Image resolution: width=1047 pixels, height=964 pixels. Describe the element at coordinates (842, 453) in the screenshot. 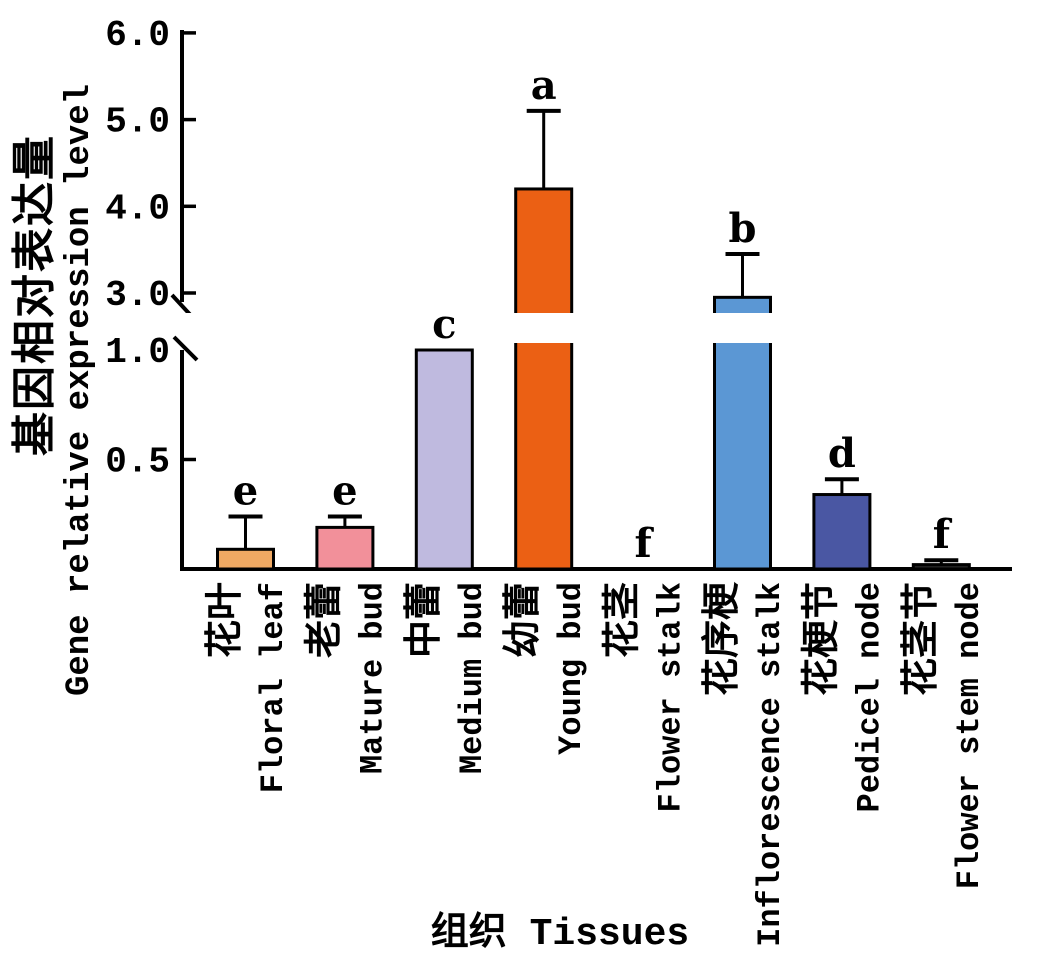

I see `sig-letter: d` at that location.